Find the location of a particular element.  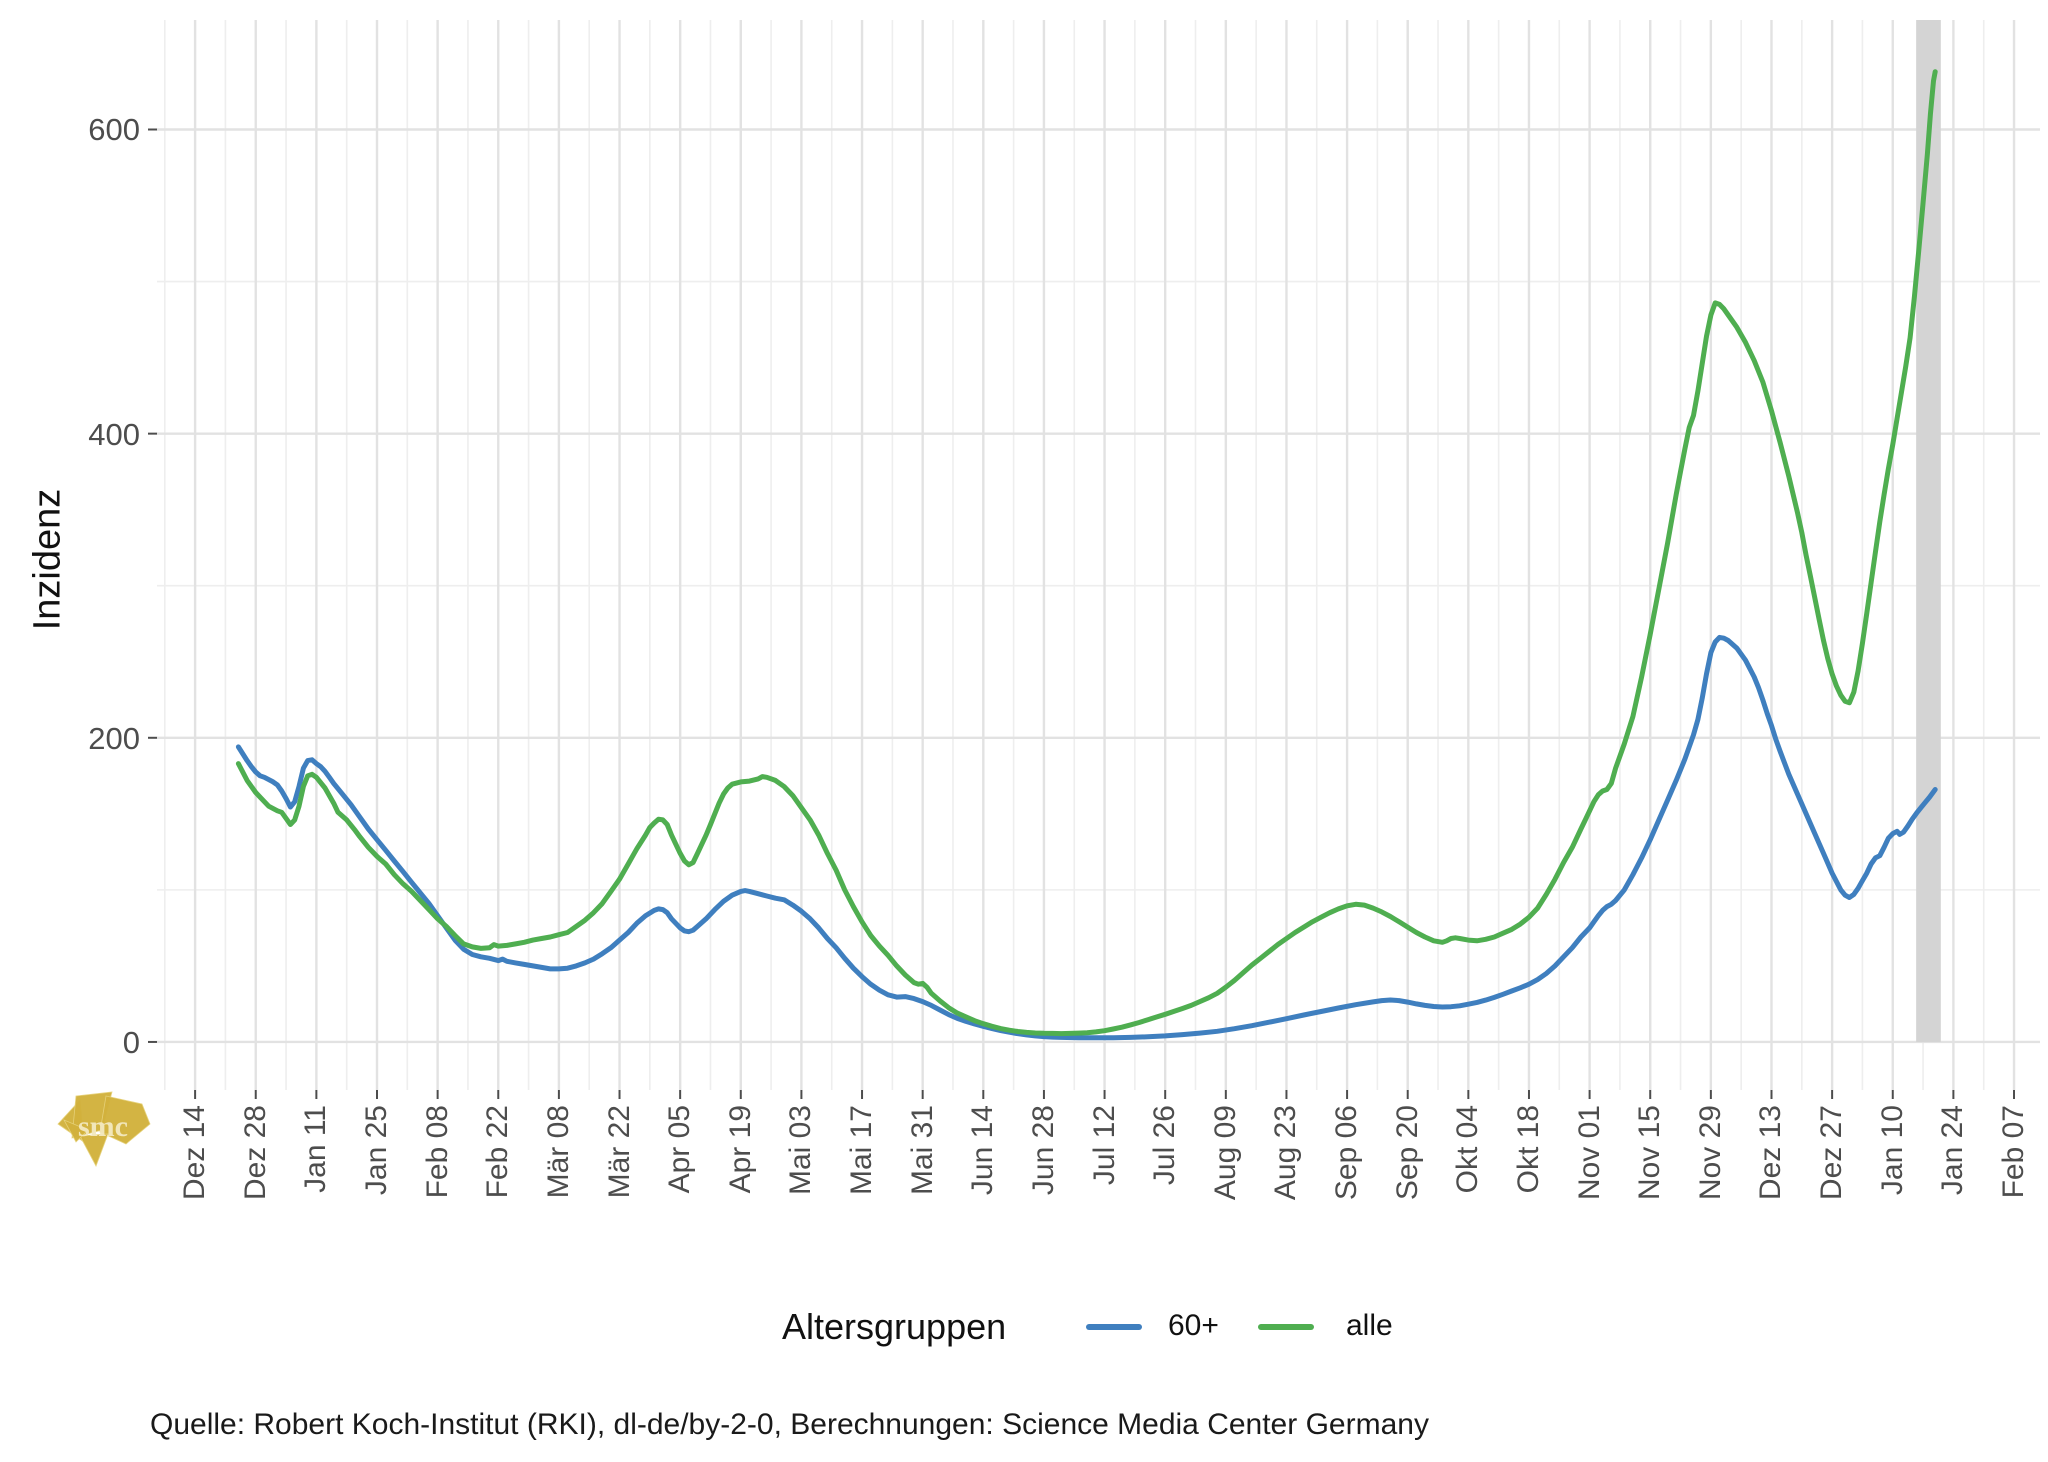

x-tick-label: Nov 01 is located at coordinates (1589, 1153).